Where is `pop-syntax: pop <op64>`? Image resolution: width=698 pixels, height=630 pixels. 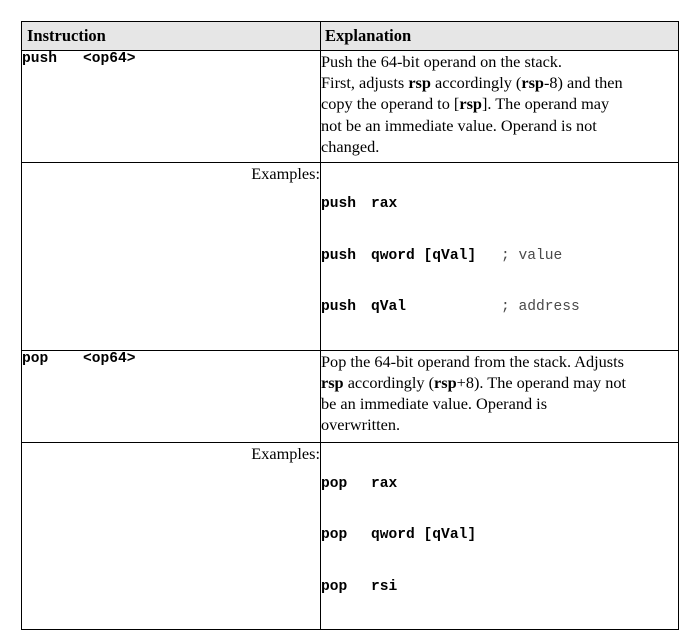 pop-syntax: pop <op64> is located at coordinates (171, 396).